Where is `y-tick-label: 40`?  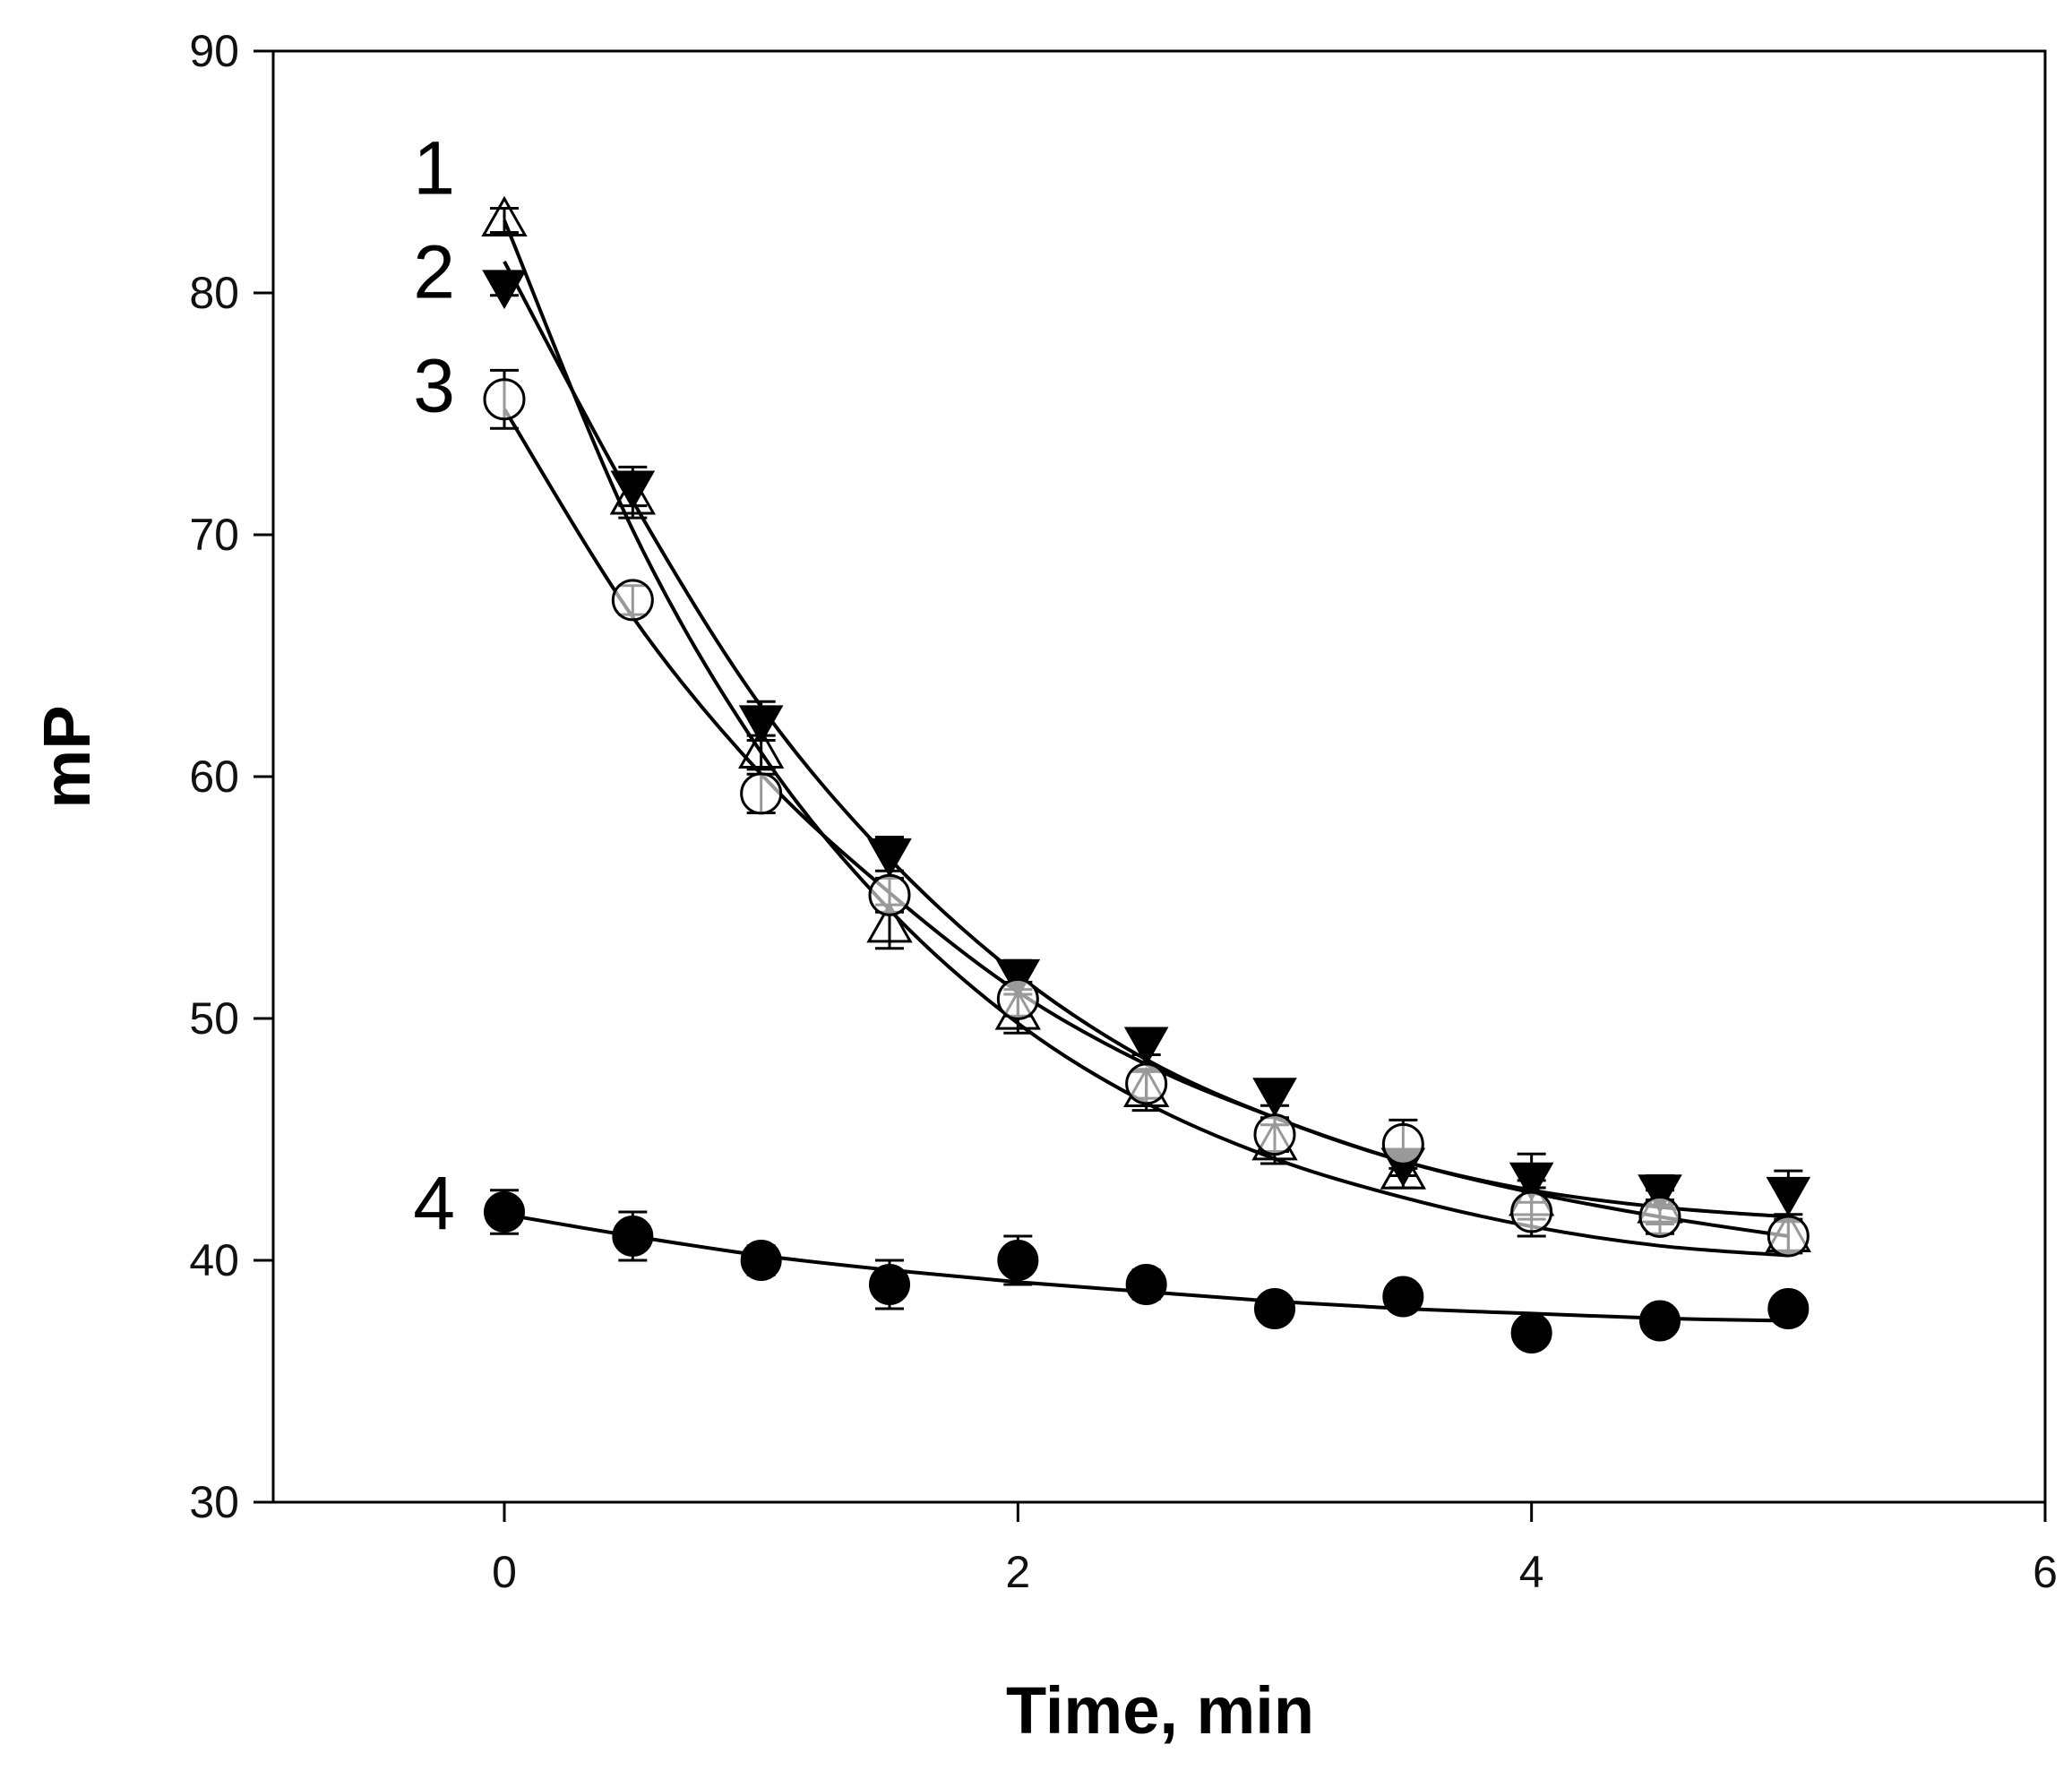
y-tick-label: 40 is located at coordinates (214, 1260).